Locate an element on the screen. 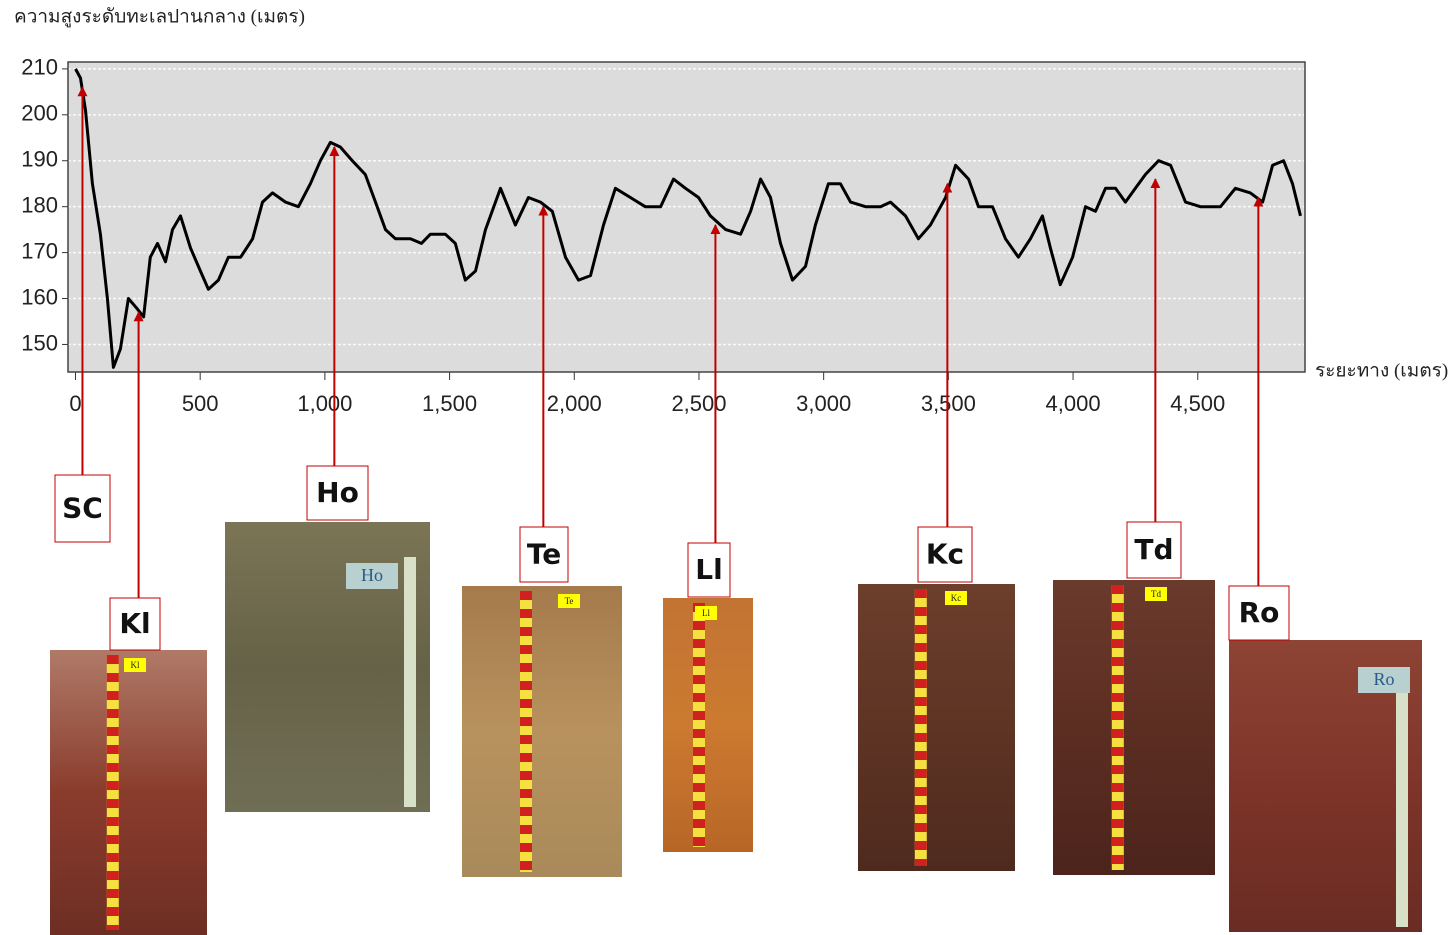  annotation-label: Ll is located at coordinates (708, 569).